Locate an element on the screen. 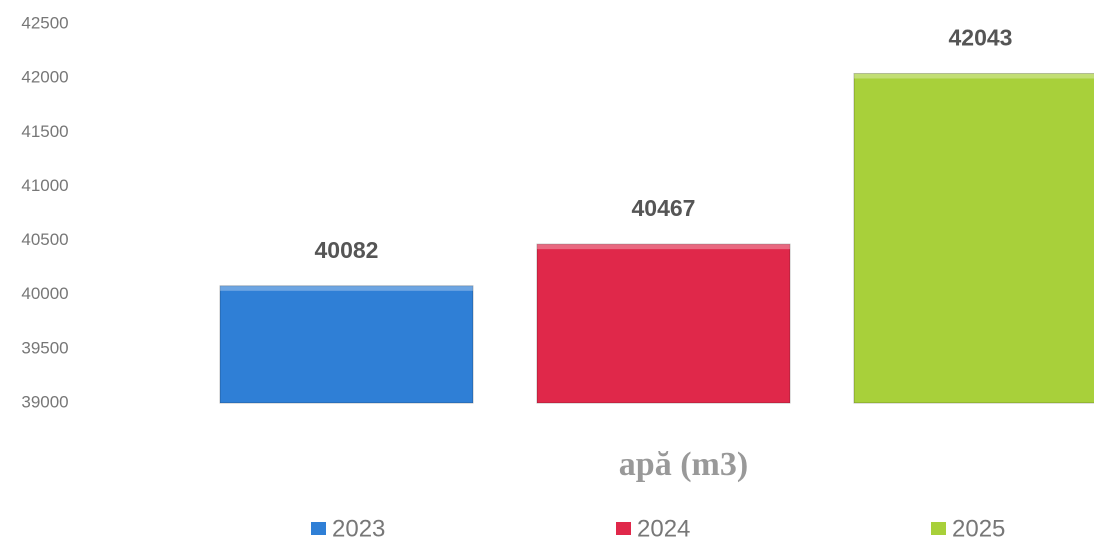 This screenshot has height=545, width=1094. y-tick-label: 41000 is located at coordinates (44, 185).